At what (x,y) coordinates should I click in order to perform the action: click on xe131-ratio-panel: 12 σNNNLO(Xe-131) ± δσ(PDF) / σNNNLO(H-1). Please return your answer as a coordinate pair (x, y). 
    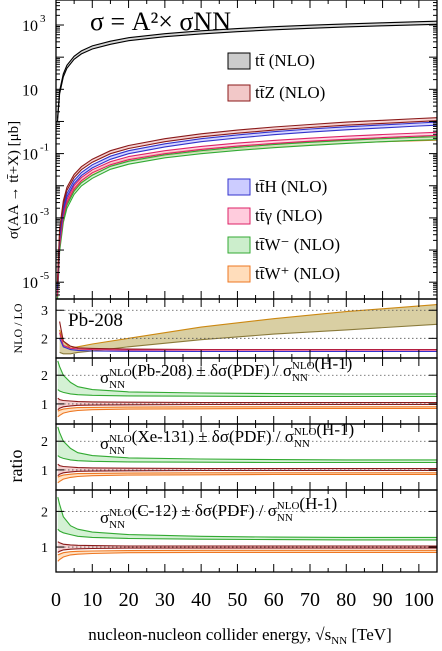
    Looking at the image, I should click on (239, 455).